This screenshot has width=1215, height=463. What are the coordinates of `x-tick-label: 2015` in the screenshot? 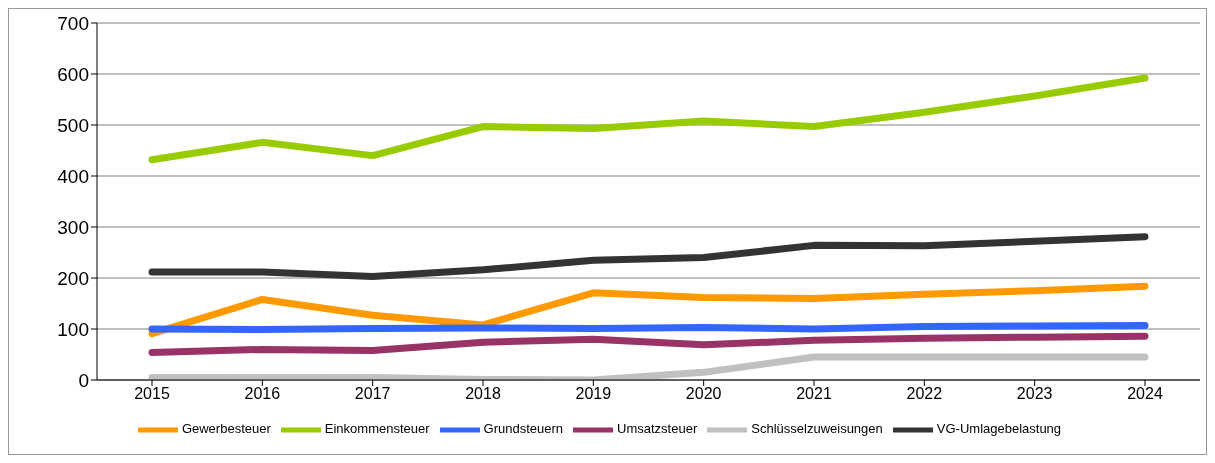 It's located at (152, 394).